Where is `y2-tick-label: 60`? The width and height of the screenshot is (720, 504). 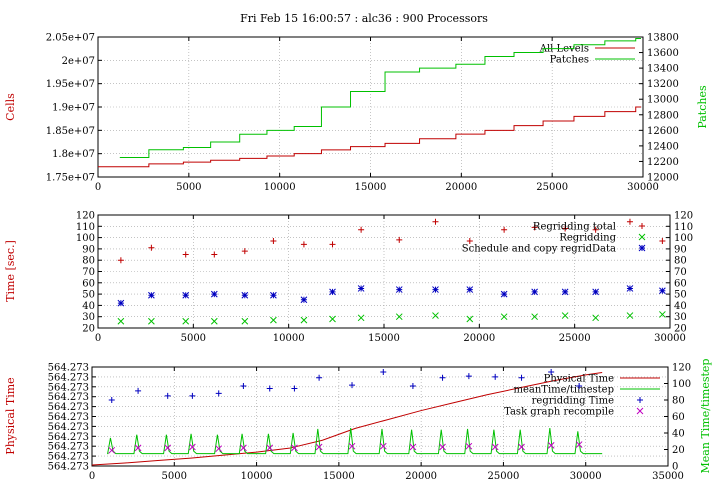
y2-tick-label: 60 is located at coordinates (678, 417).